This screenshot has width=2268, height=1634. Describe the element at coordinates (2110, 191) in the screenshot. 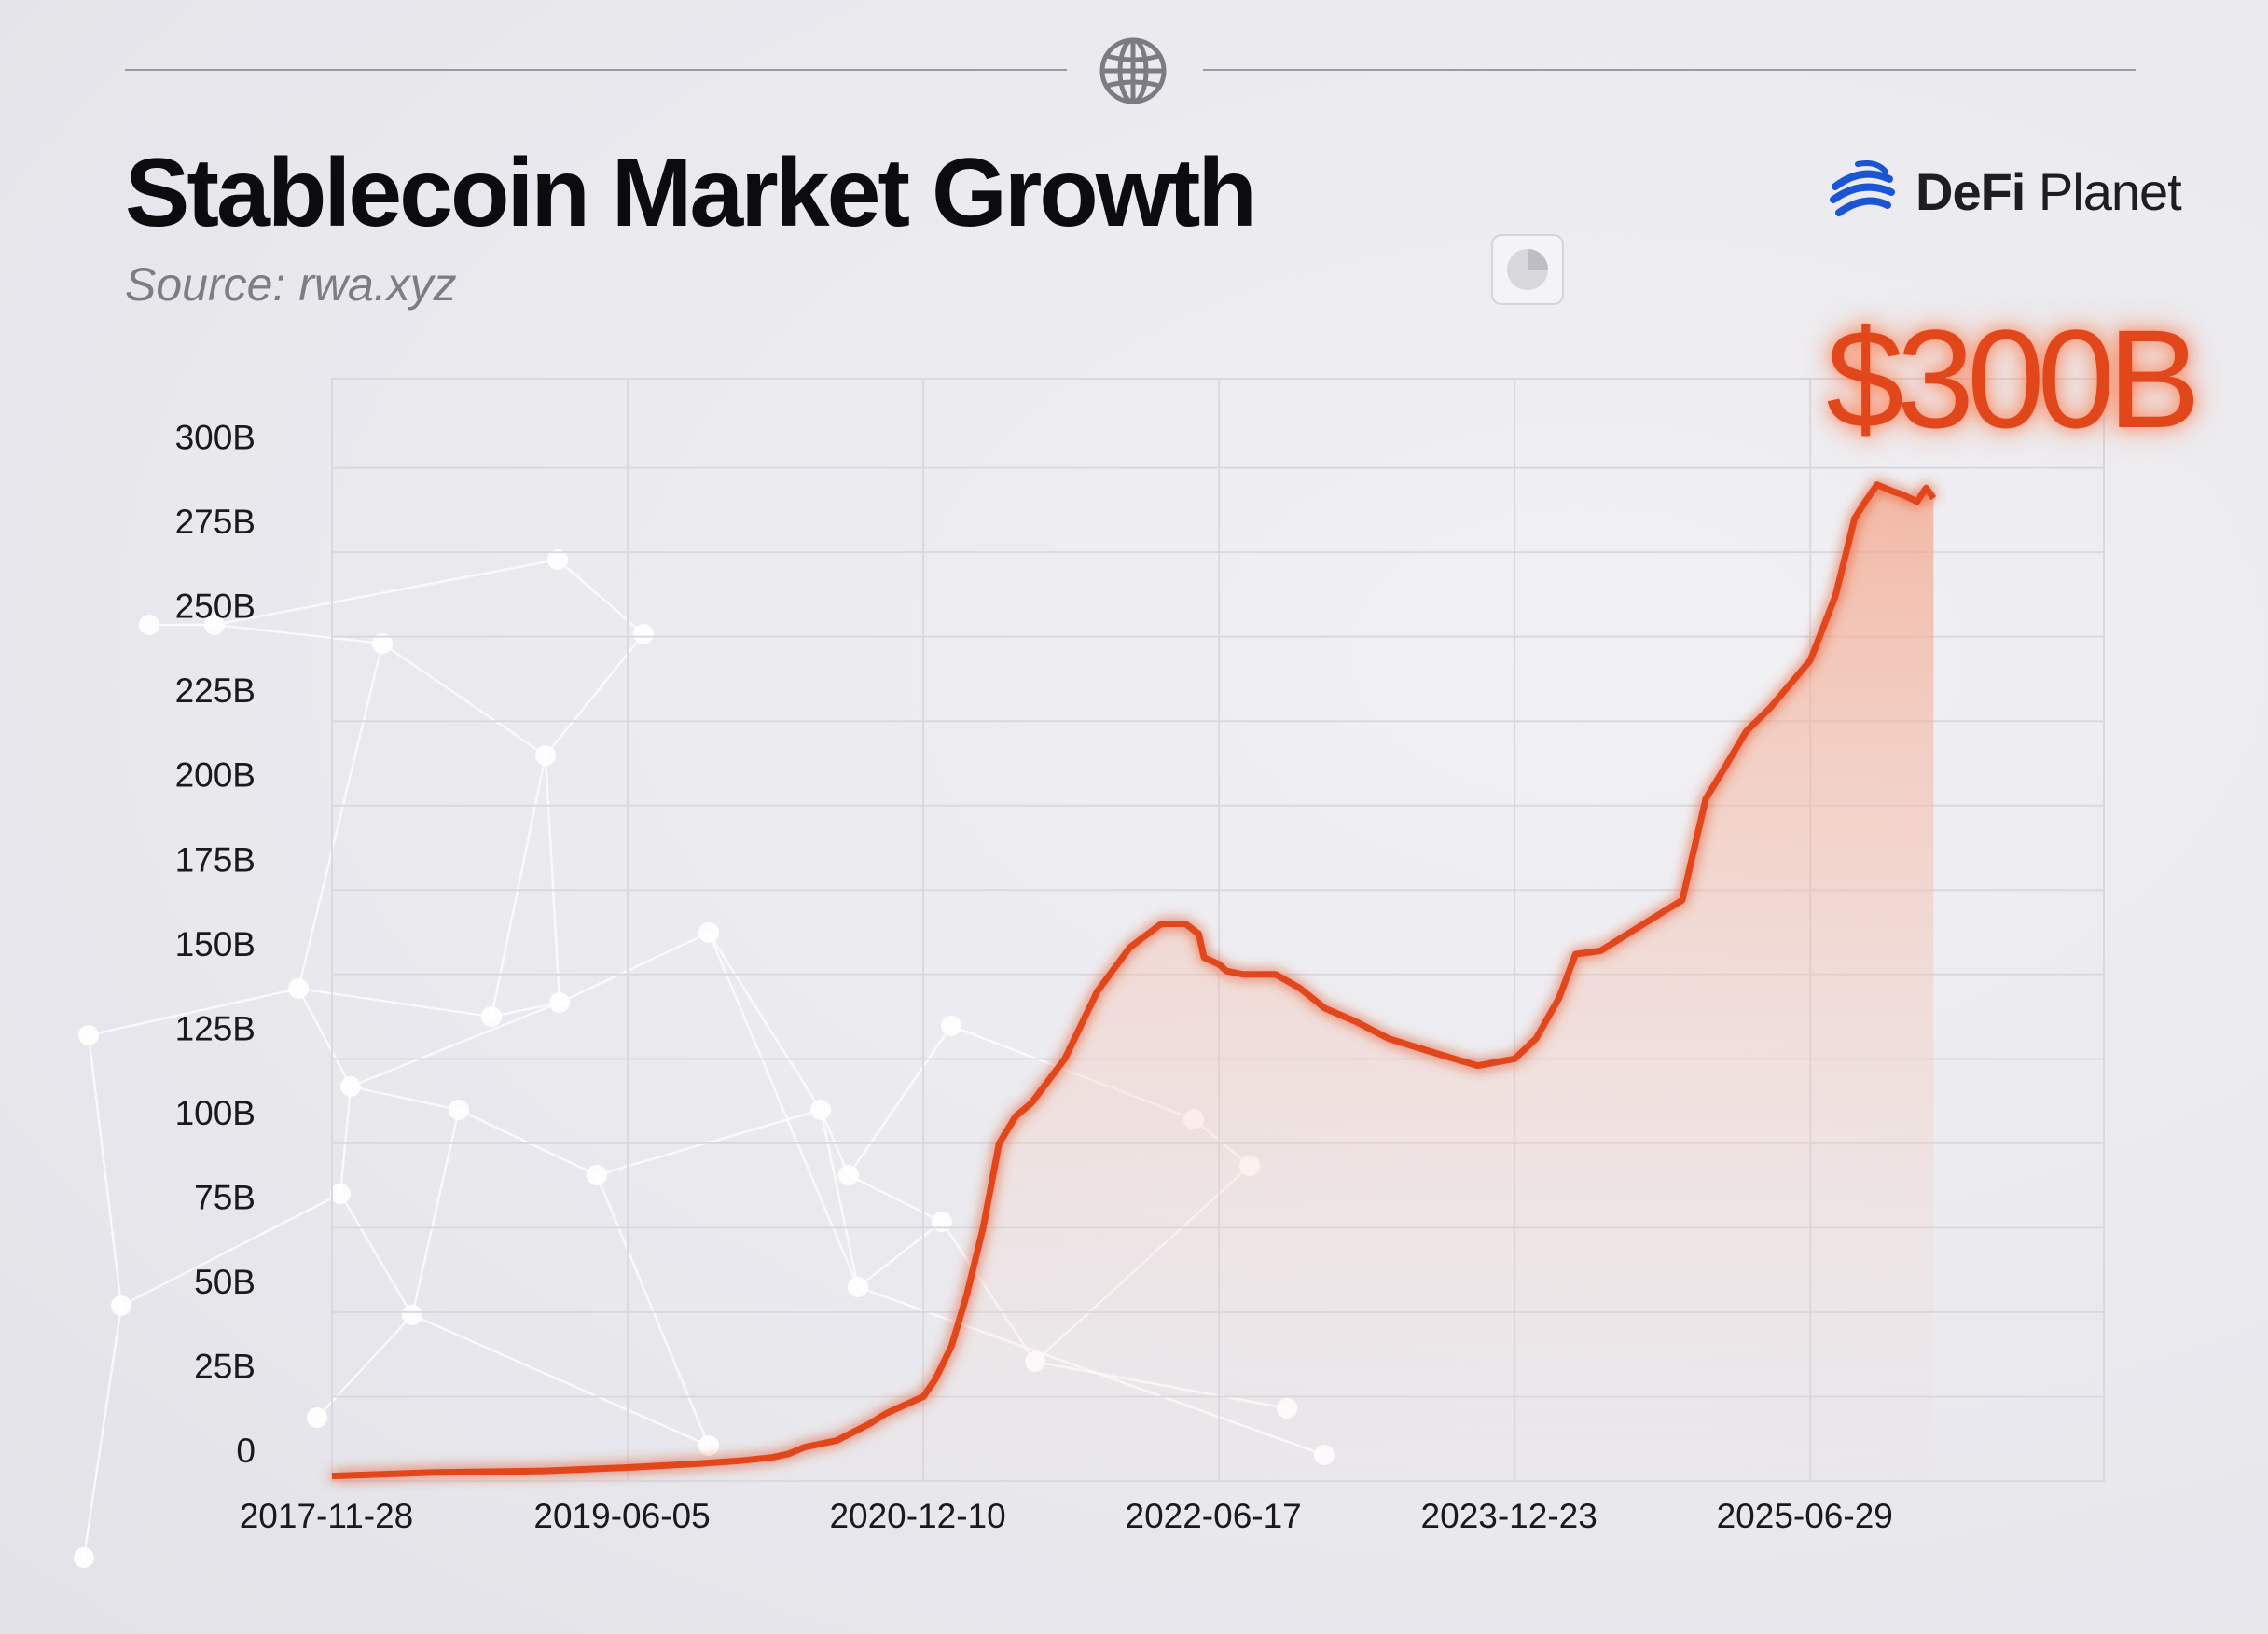

I see `brand-name-regular: Planet` at that location.